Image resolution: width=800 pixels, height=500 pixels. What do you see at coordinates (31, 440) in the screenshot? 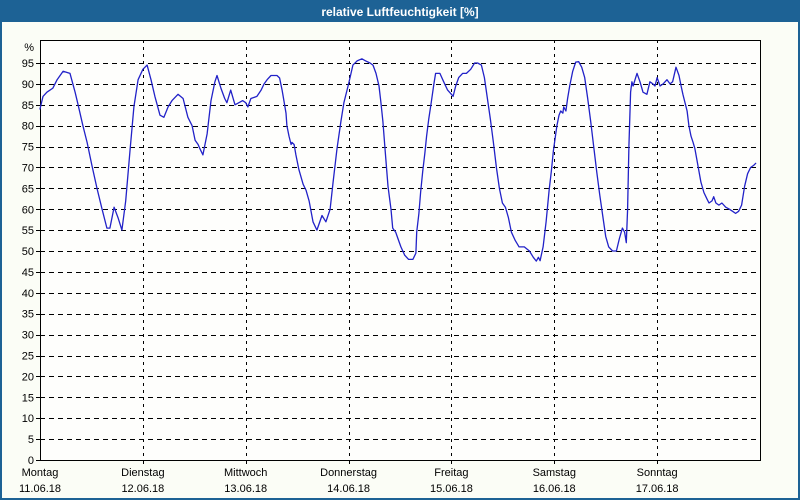
I see `y-tick-label: 5` at bounding box center [31, 440].